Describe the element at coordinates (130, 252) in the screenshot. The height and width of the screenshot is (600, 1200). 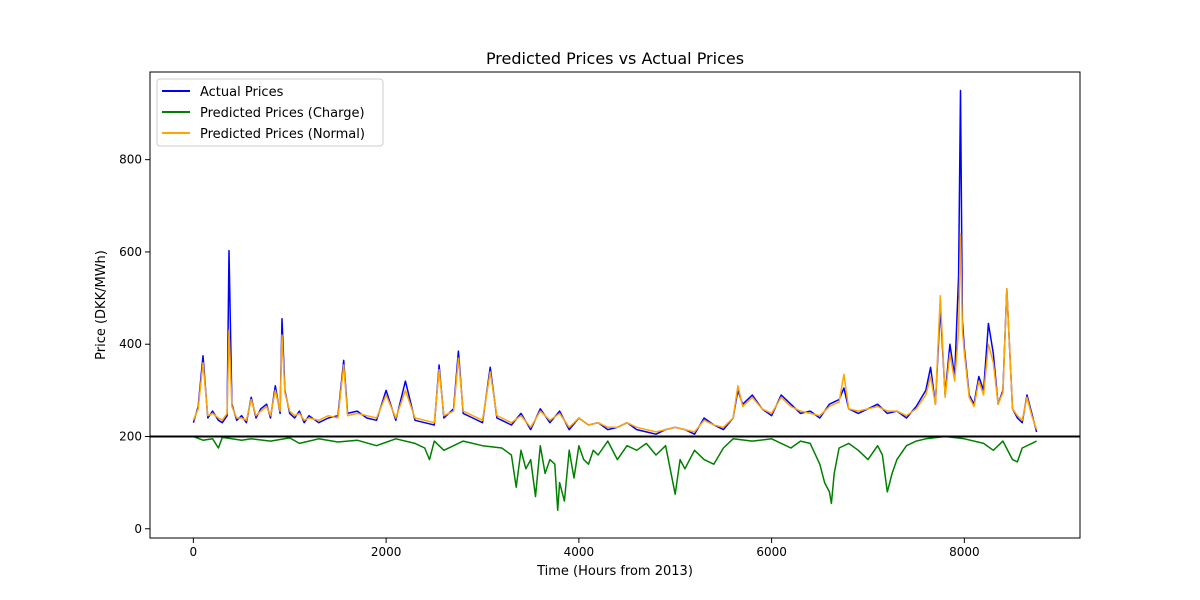
I see `y-tick-label: 600` at that location.